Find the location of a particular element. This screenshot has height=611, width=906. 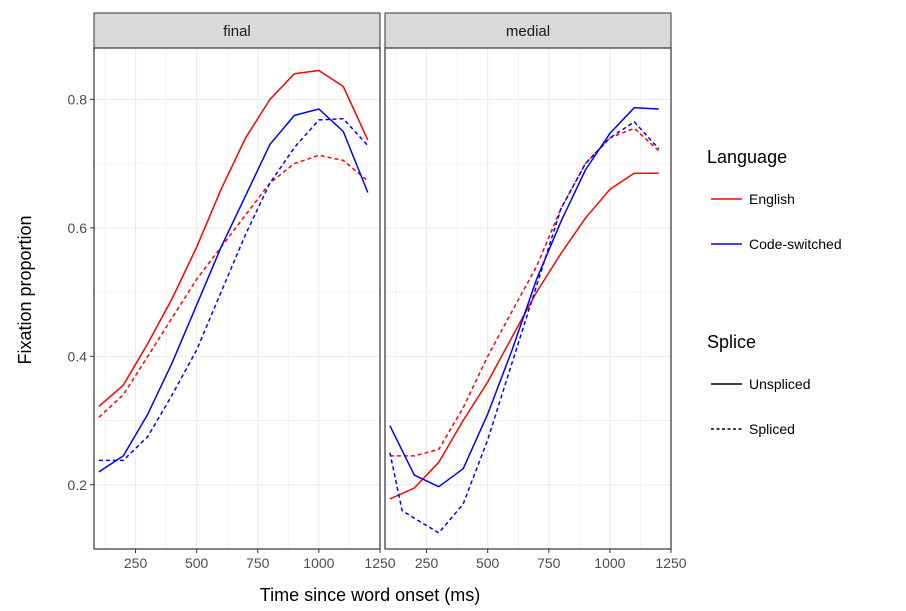

legend-label: Spliced is located at coordinates (772, 429).